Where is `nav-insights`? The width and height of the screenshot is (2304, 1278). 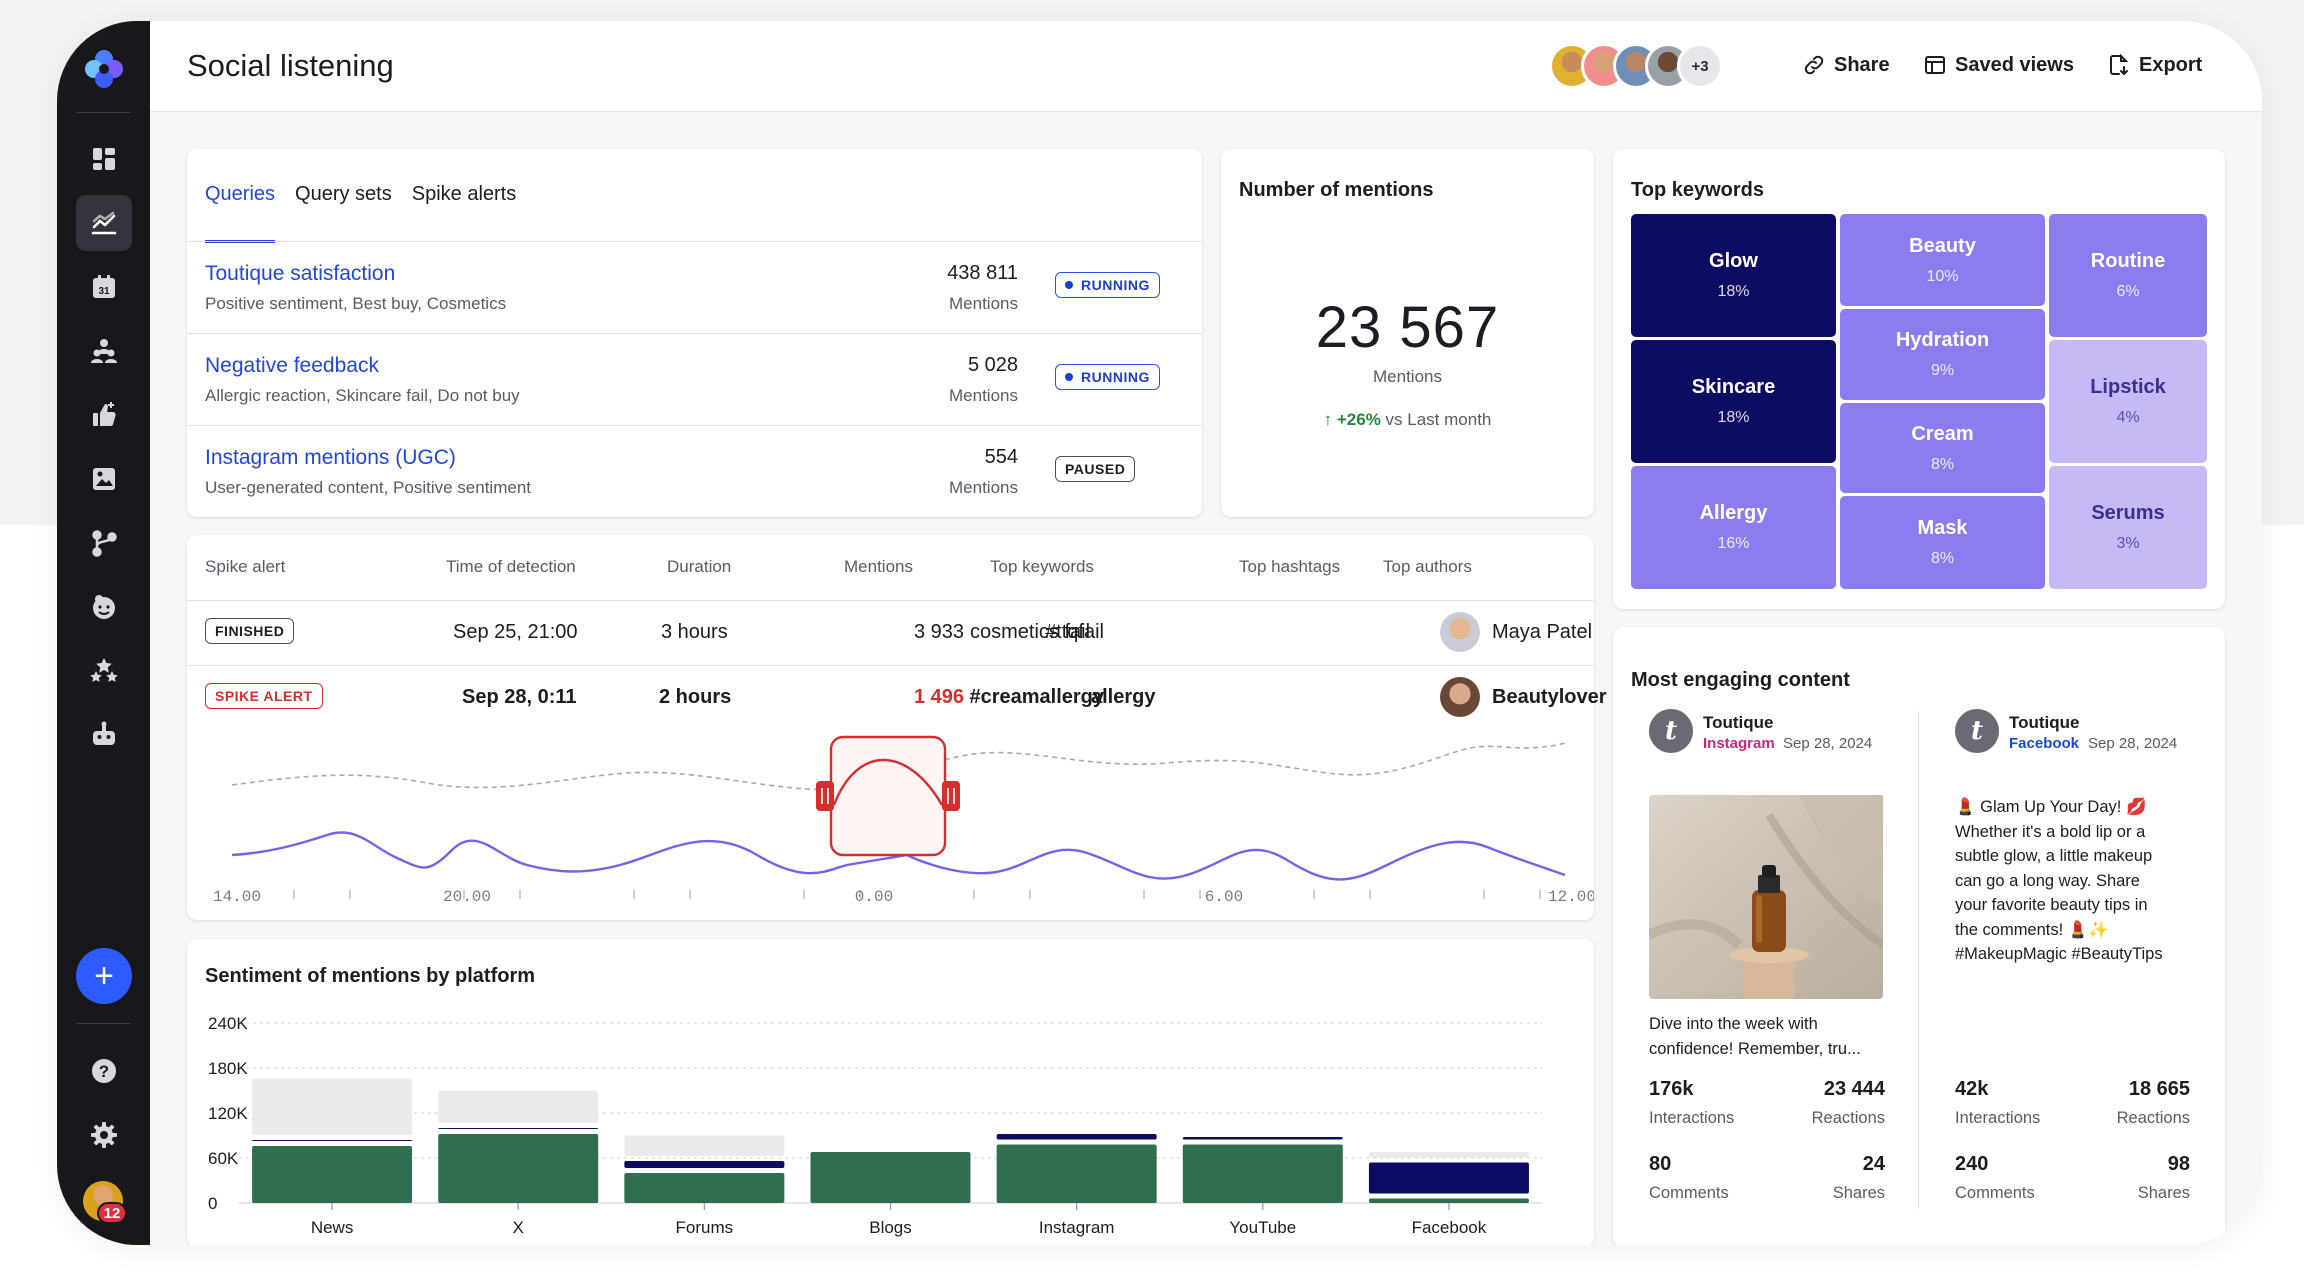 nav-insights is located at coordinates (104, 607).